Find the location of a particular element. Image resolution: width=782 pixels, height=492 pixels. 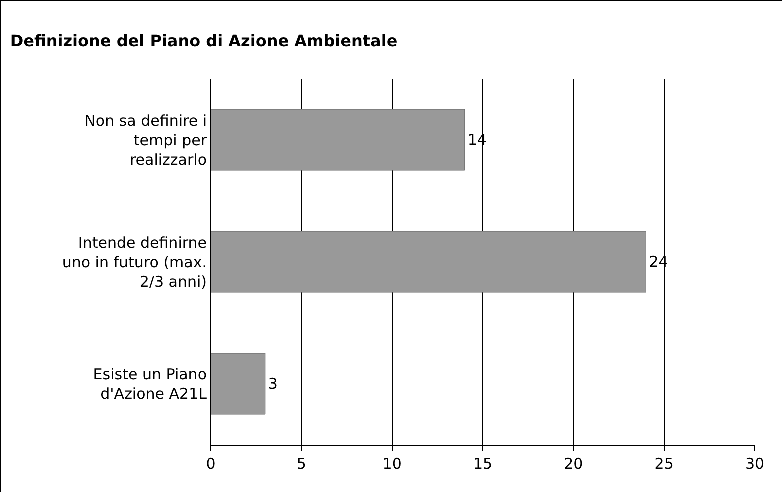

x-tick-label: 0 is located at coordinates (211, 464).